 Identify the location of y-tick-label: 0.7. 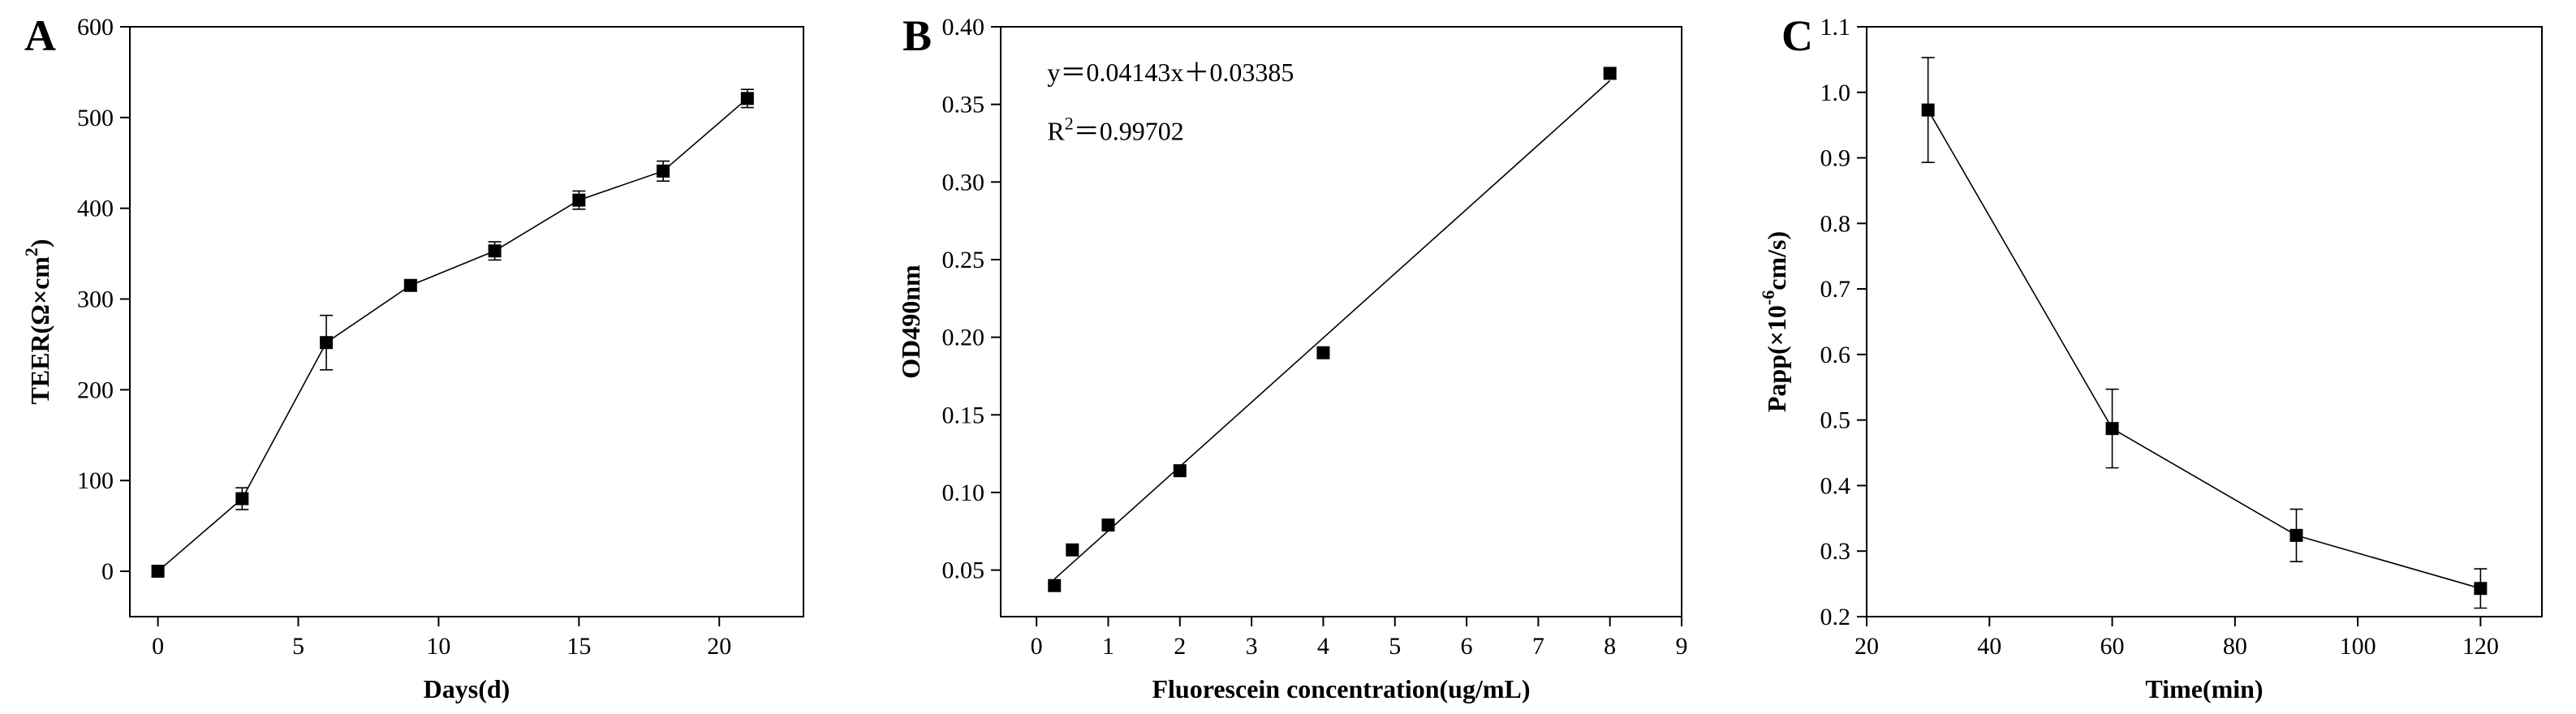
(1835, 289).